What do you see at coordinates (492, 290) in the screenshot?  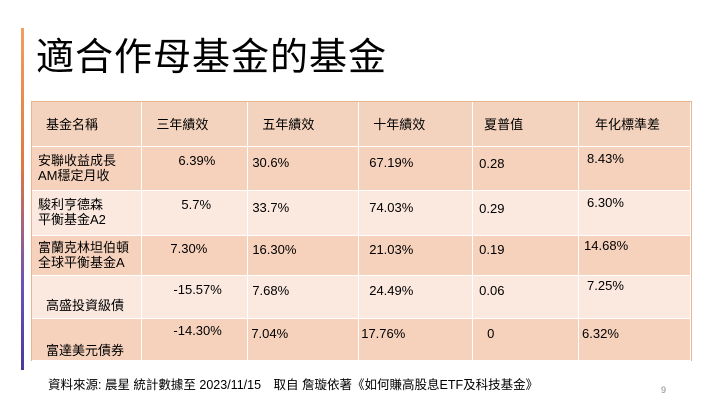 I see `sharpe-value: 0.06` at bounding box center [492, 290].